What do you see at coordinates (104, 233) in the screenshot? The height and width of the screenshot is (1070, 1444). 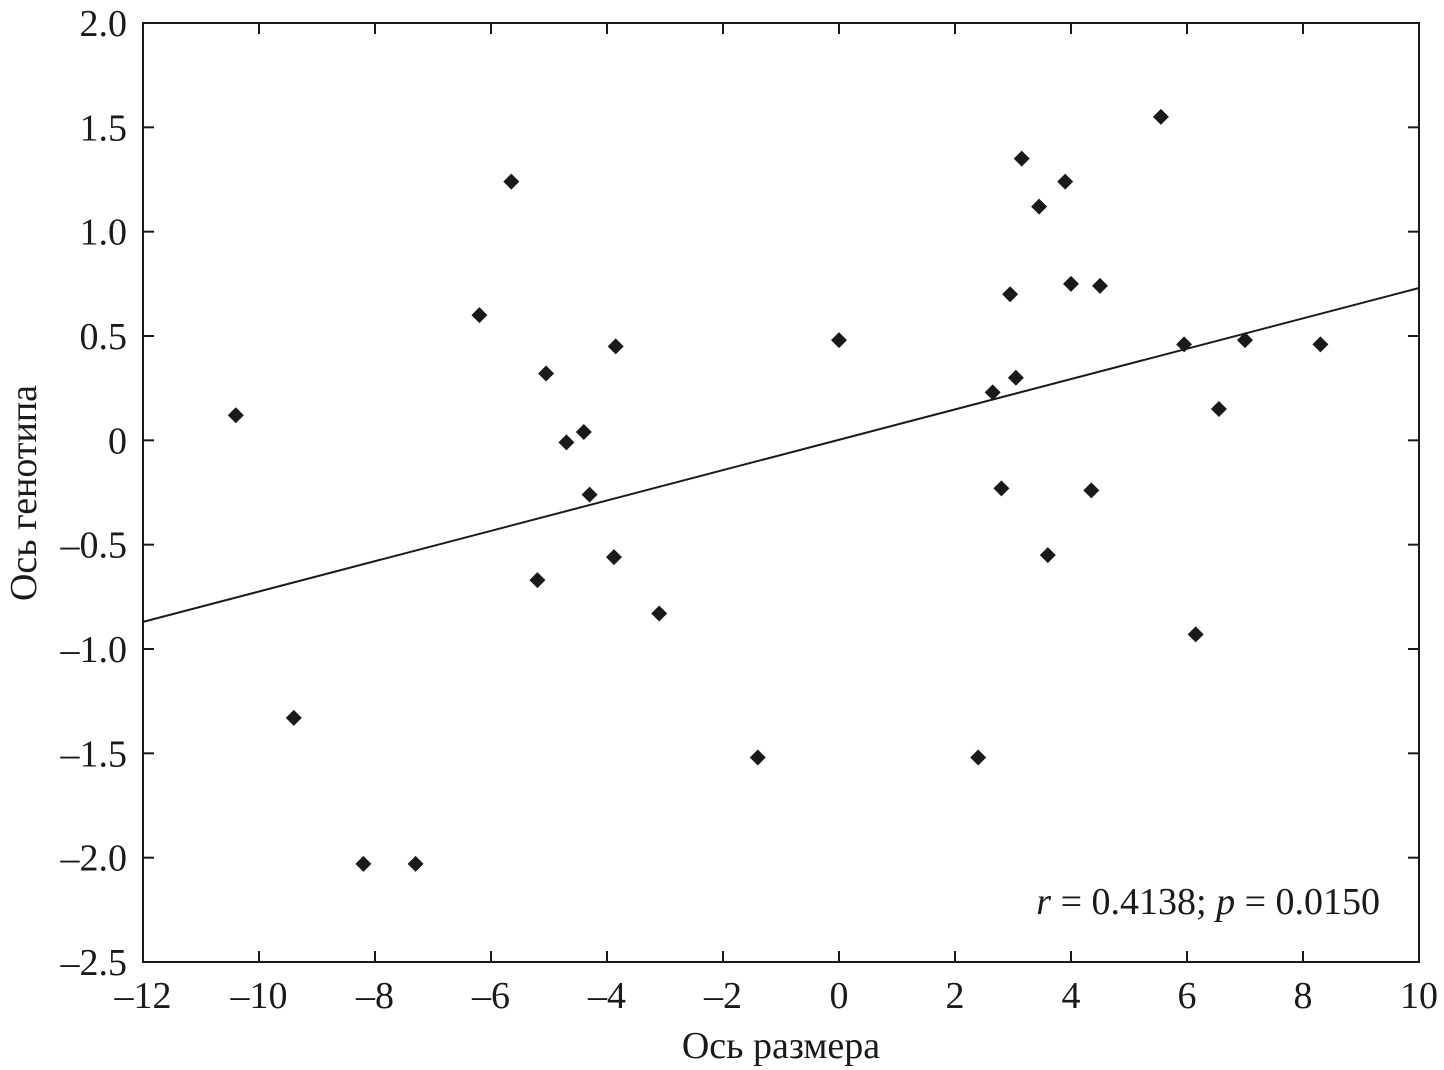 I see `y-tick-label: 1.0` at bounding box center [104, 233].